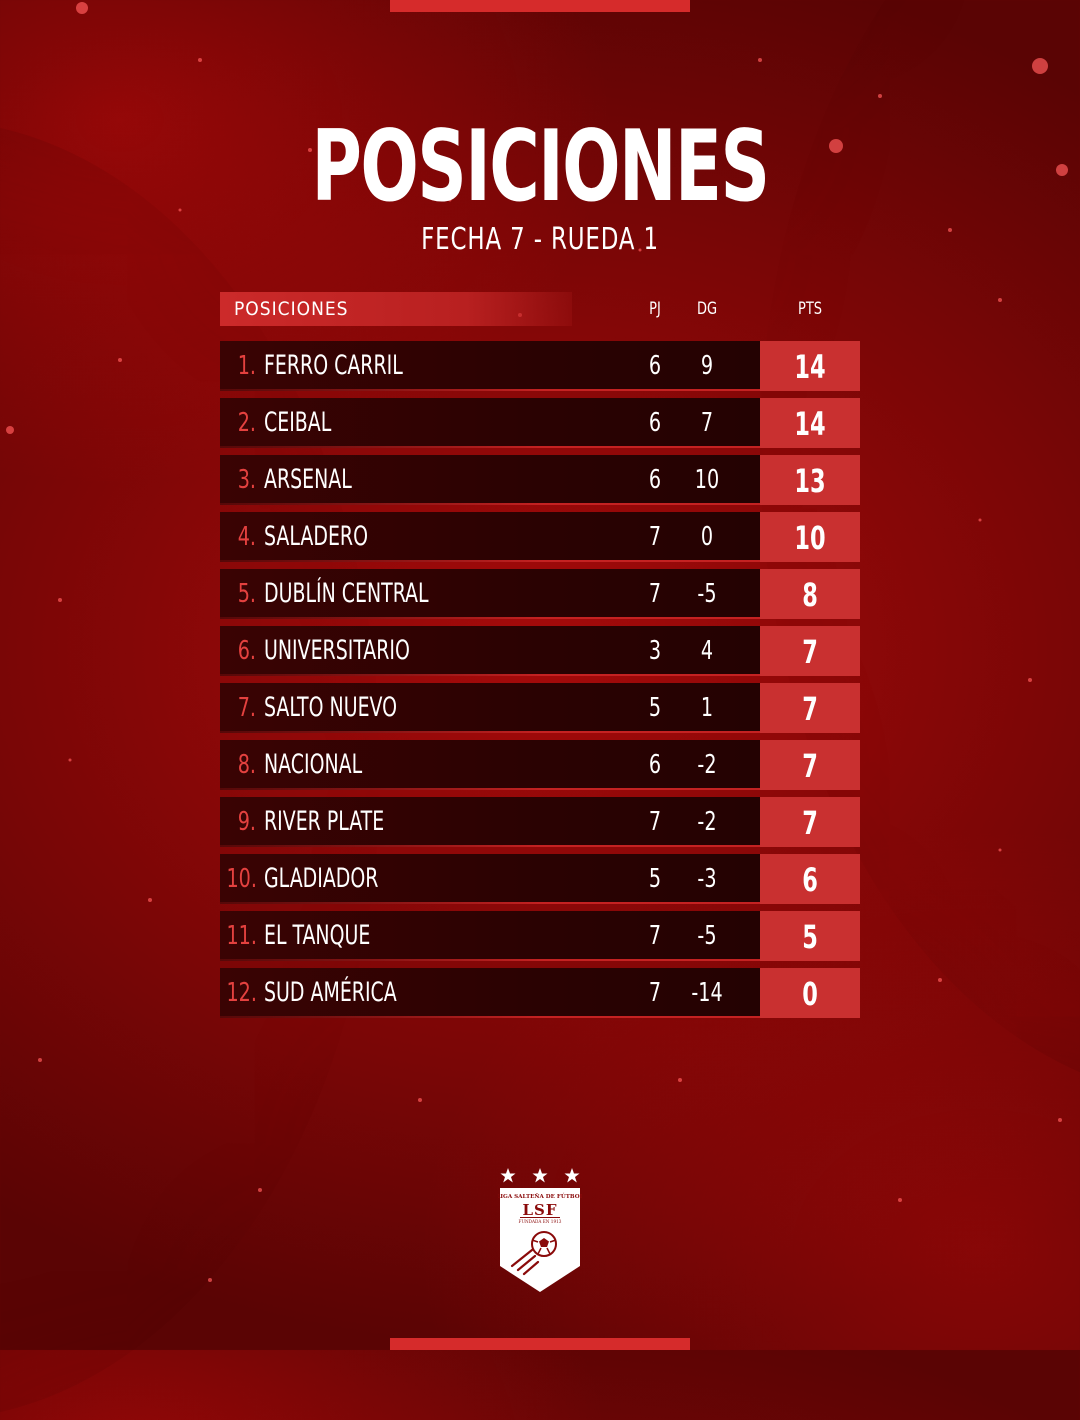  I want to click on table-row: 12. SUD AMÉRICA 7 -14 0, so click(540, 993).